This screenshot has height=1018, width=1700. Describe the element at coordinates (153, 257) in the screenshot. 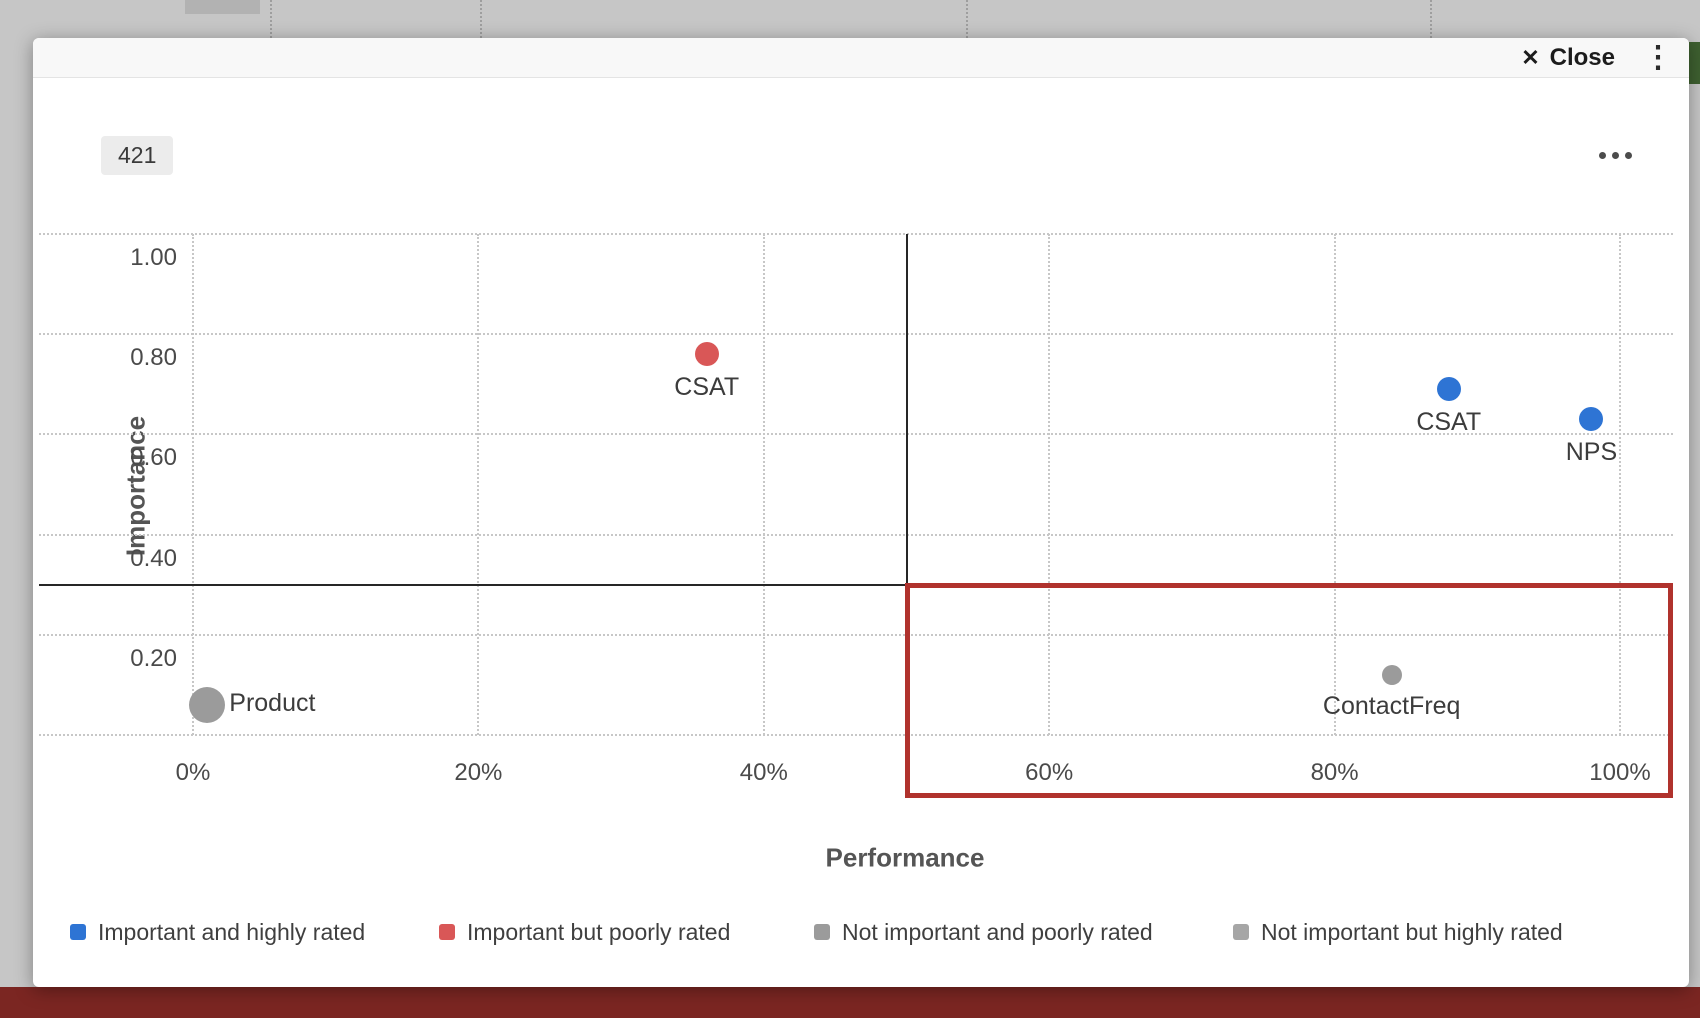

I see `y-axis-tick-label: 1.00` at that location.